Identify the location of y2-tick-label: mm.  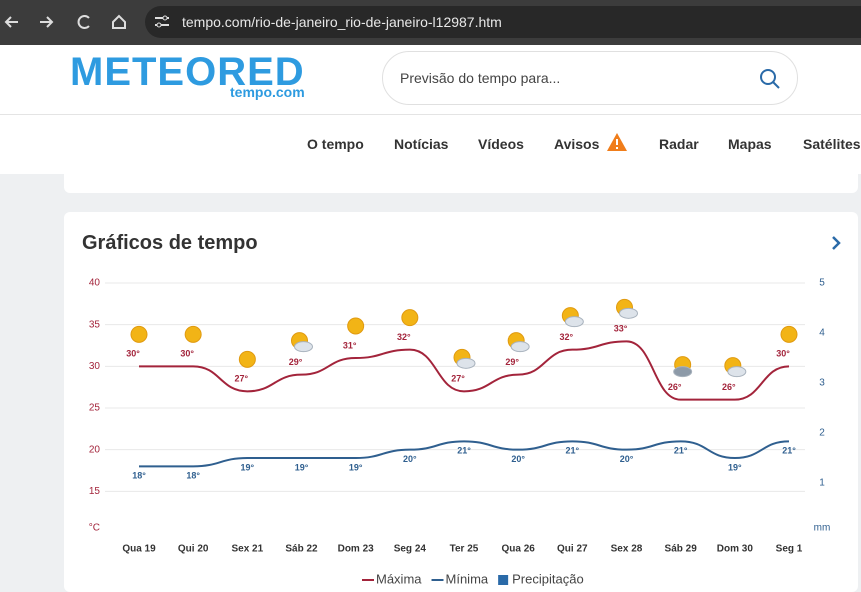
(822, 528).